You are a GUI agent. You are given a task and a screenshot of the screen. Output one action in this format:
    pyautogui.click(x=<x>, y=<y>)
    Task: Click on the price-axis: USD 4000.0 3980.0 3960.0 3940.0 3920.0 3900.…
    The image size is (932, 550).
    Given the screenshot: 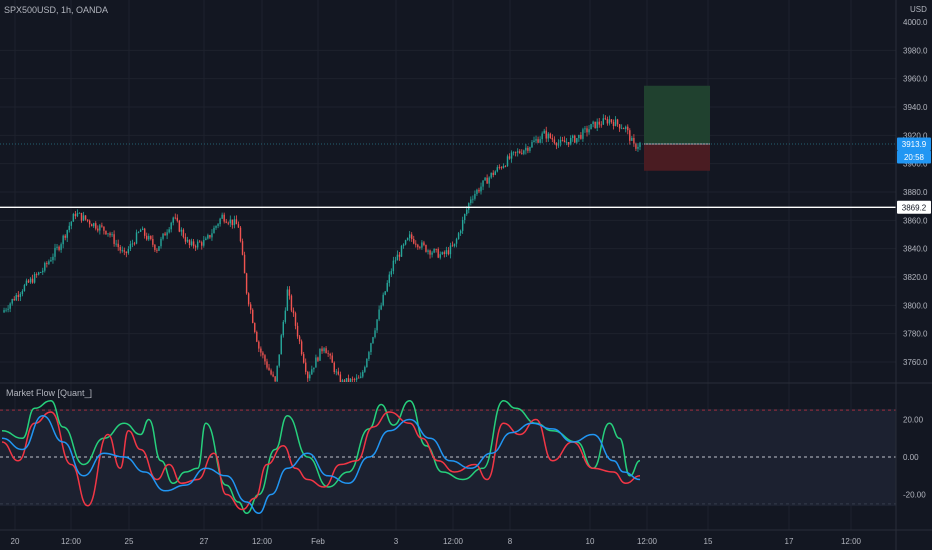 What is the action you would take?
    pyautogui.click(x=915, y=252)
    